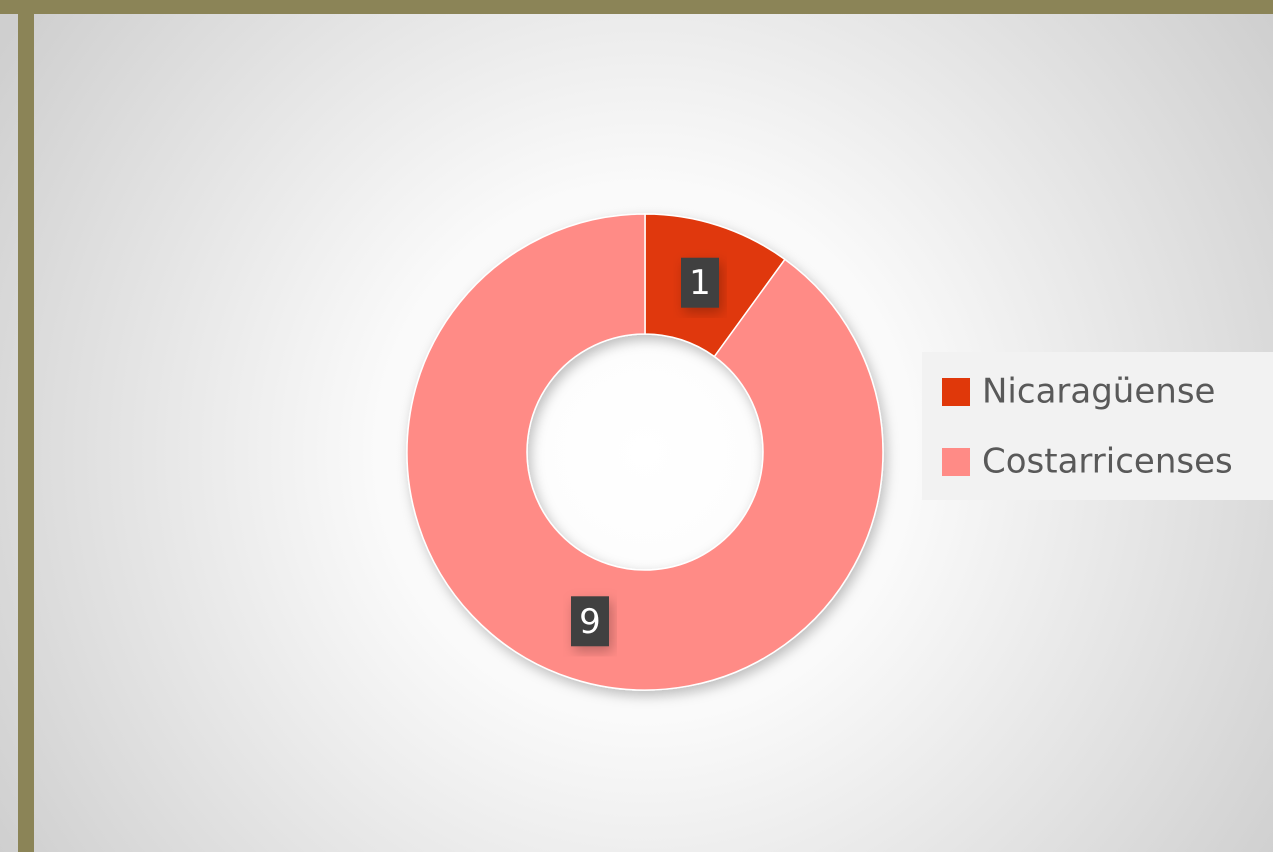  What do you see at coordinates (1098, 392) in the screenshot?
I see `legend-label: Nicaragüense` at bounding box center [1098, 392].